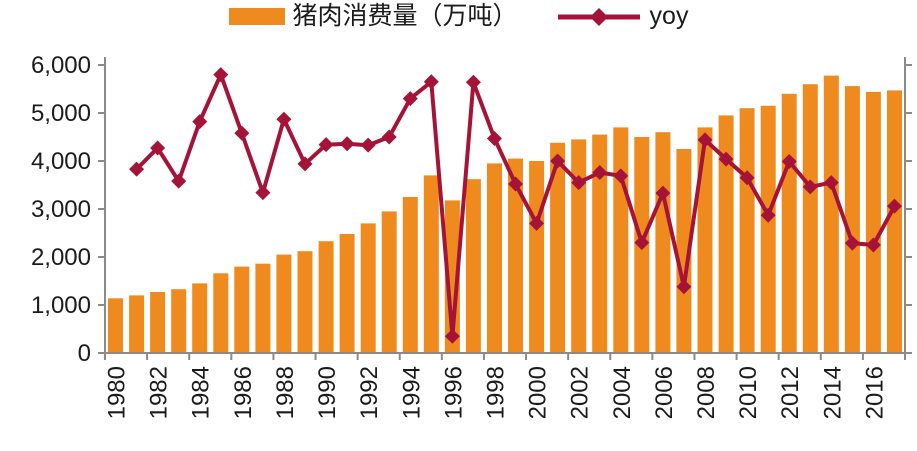  Describe the element at coordinates (473, 82) in the screenshot. I see `yoy-marker-1997` at that location.